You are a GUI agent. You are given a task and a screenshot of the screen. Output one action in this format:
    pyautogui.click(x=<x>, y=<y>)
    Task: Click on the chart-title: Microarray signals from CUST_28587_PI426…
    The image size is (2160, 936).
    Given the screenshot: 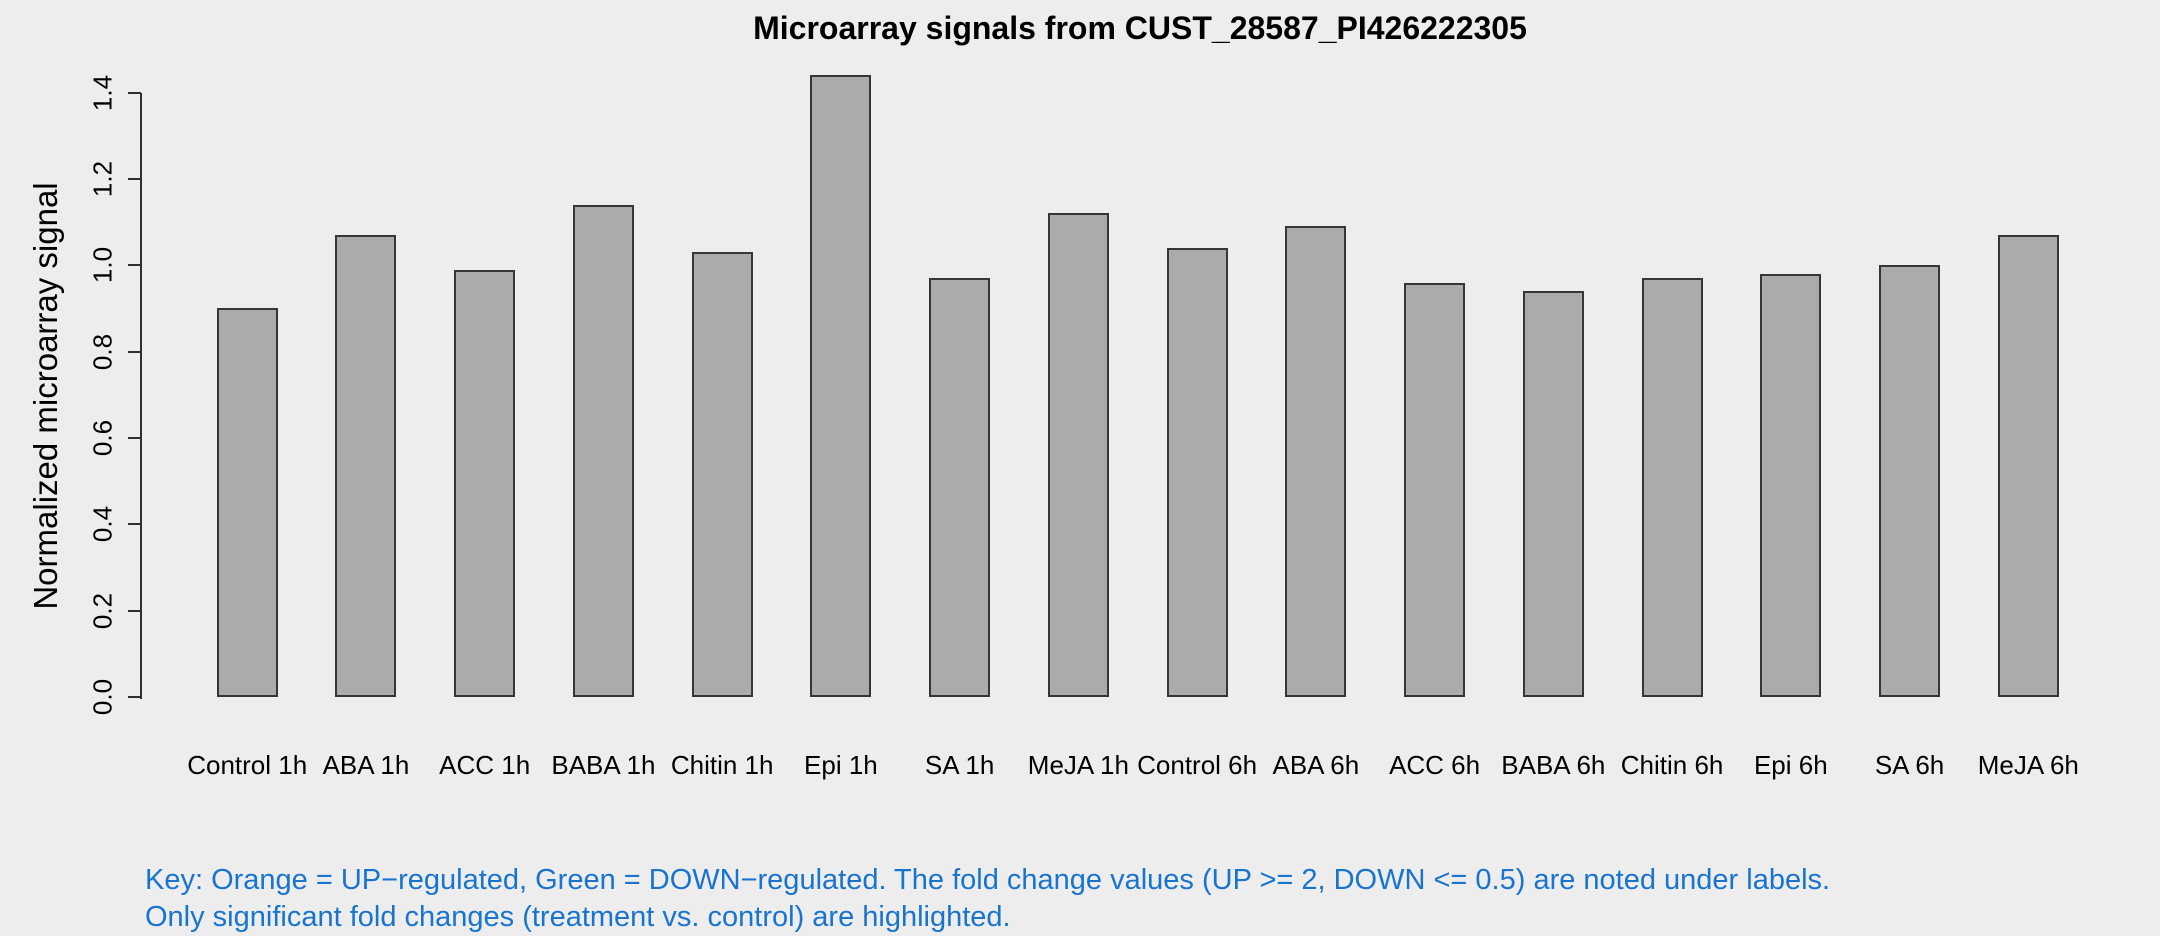 What is the action you would take?
    pyautogui.click(x=1140, y=28)
    